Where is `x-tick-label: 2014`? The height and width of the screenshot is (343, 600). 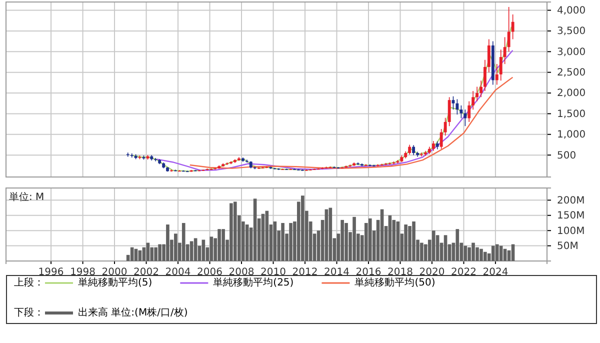 x-tick-label: 2014 is located at coordinates (337, 272).